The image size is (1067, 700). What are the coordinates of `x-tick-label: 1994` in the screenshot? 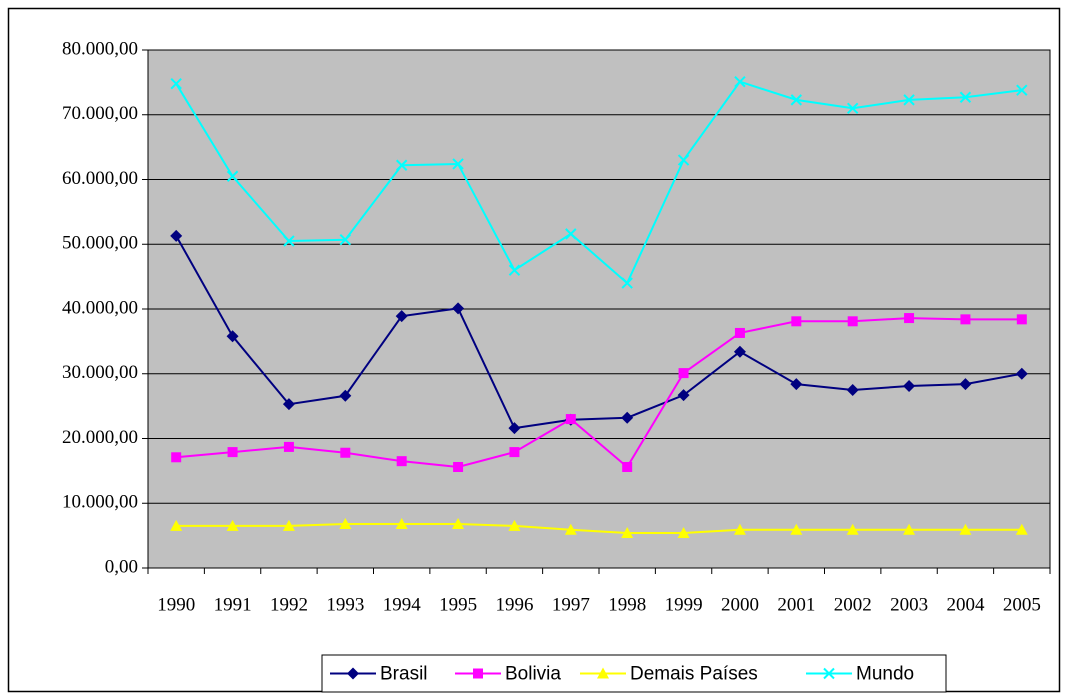 It's located at (402, 604).